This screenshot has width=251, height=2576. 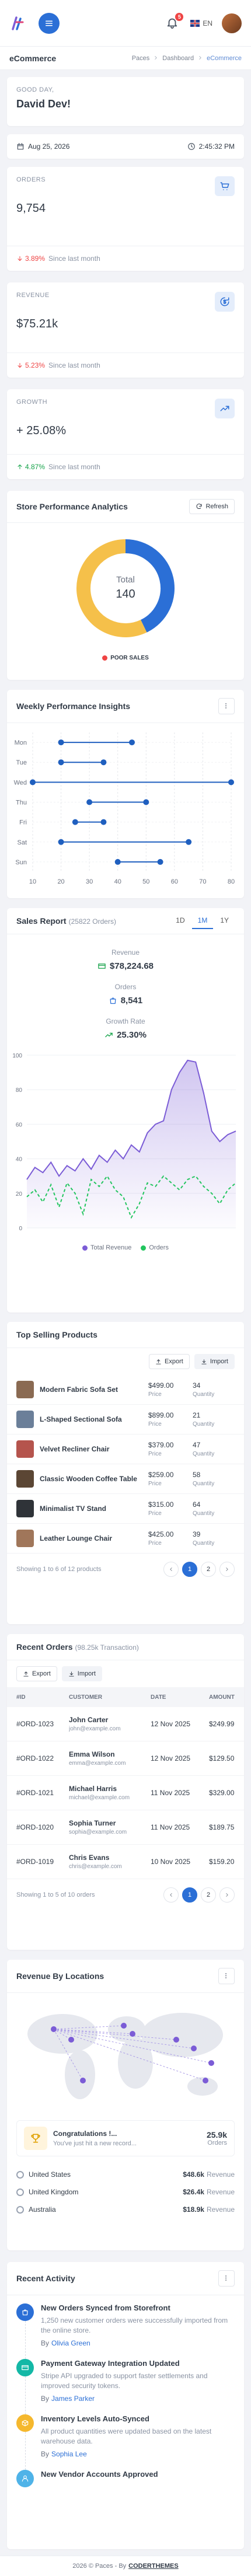 What do you see at coordinates (69, 2454) in the screenshot?
I see `author-name: Sophia Lee` at bounding box center [69, 2454].